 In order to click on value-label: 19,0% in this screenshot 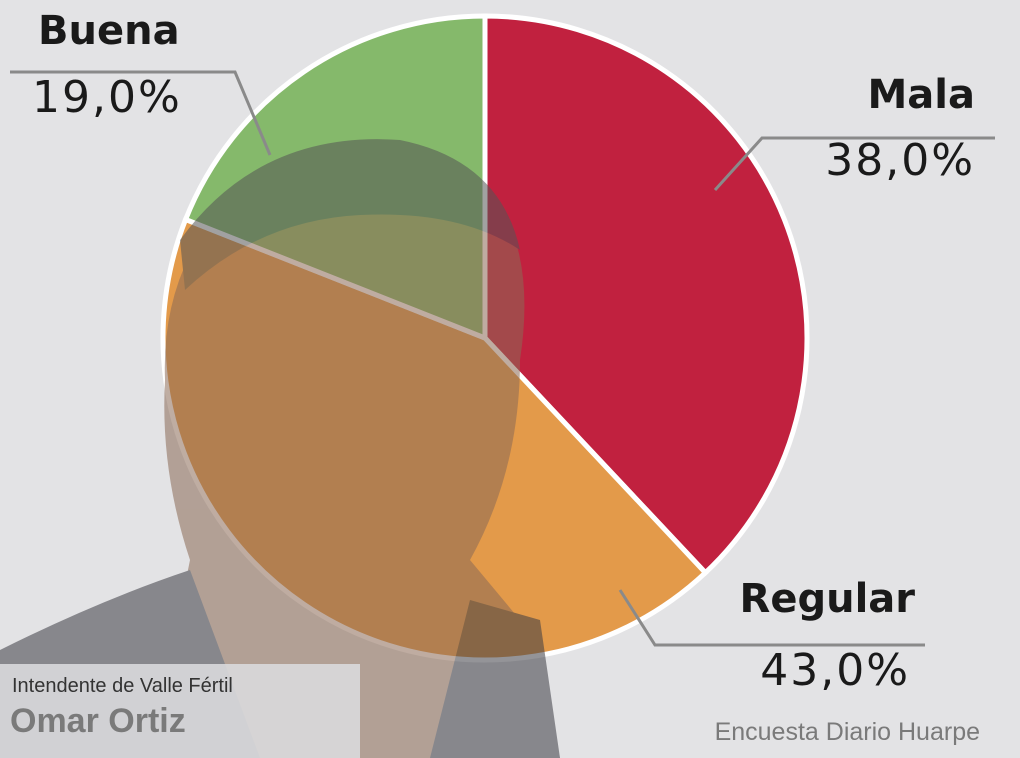, I will do `click(107, 97)`.